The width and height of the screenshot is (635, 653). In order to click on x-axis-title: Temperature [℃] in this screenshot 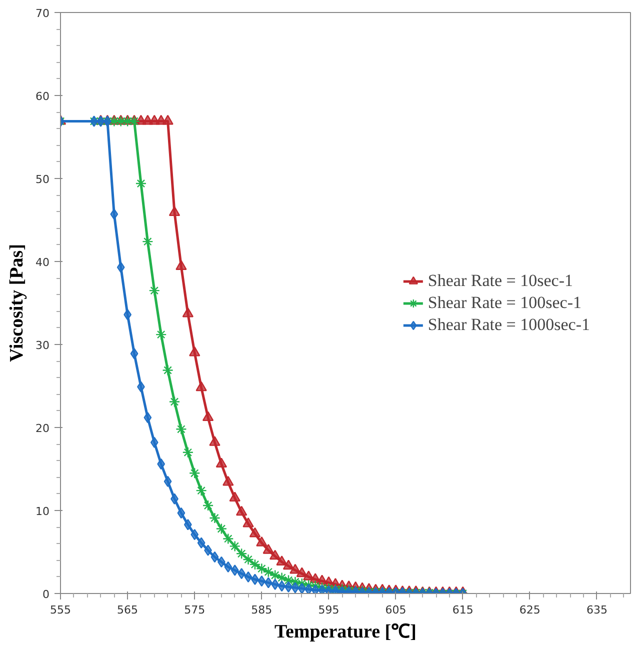, I will do `click(345, 632)`.